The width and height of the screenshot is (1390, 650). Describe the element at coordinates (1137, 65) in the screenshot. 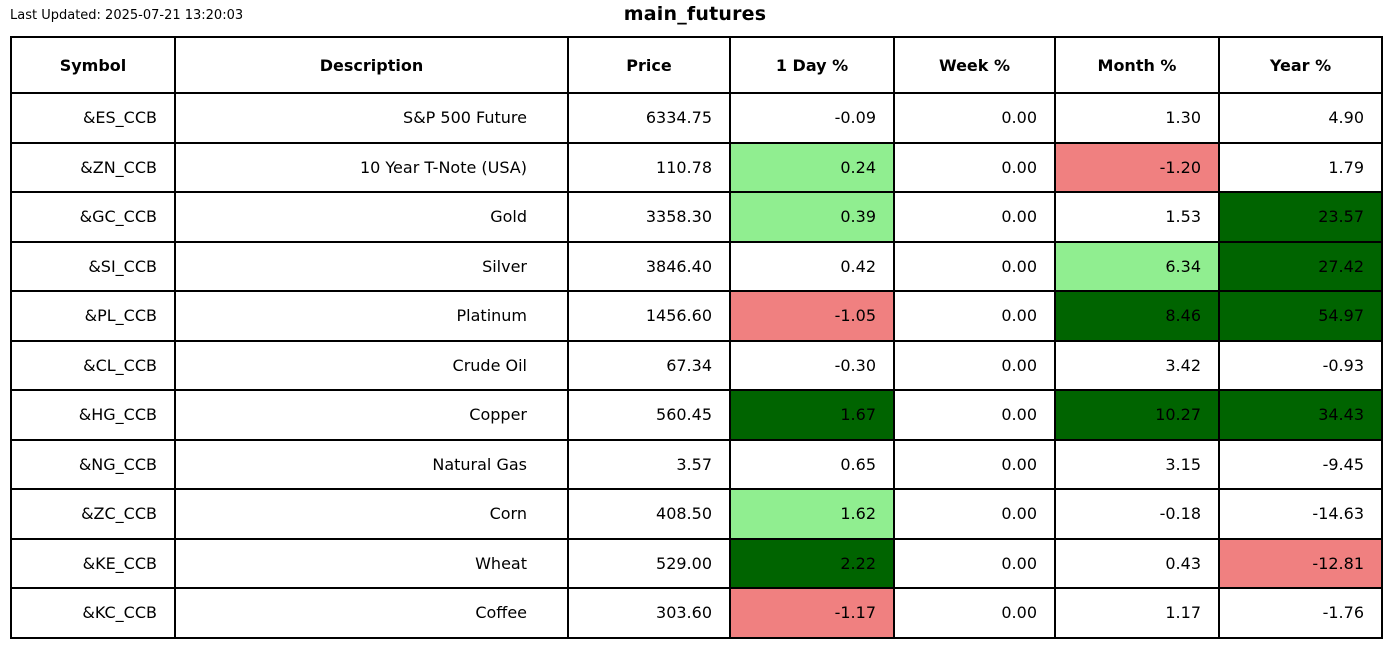

I see `column-header-month-pct: Month %` at that location.